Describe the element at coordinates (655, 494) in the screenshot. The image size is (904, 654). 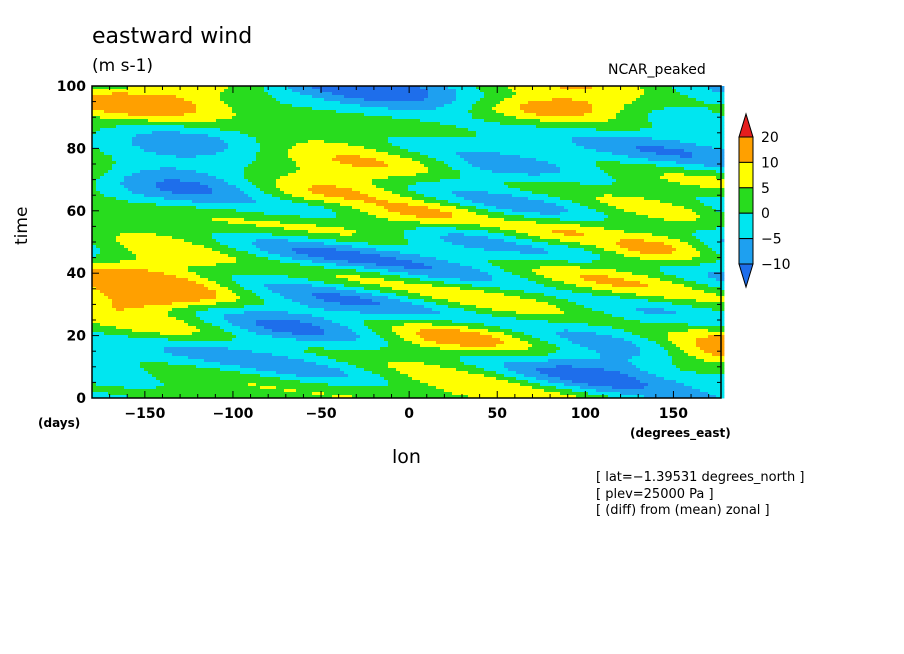
I see `note-pressure-level: [ plev=25000 Pa ]` at that location.